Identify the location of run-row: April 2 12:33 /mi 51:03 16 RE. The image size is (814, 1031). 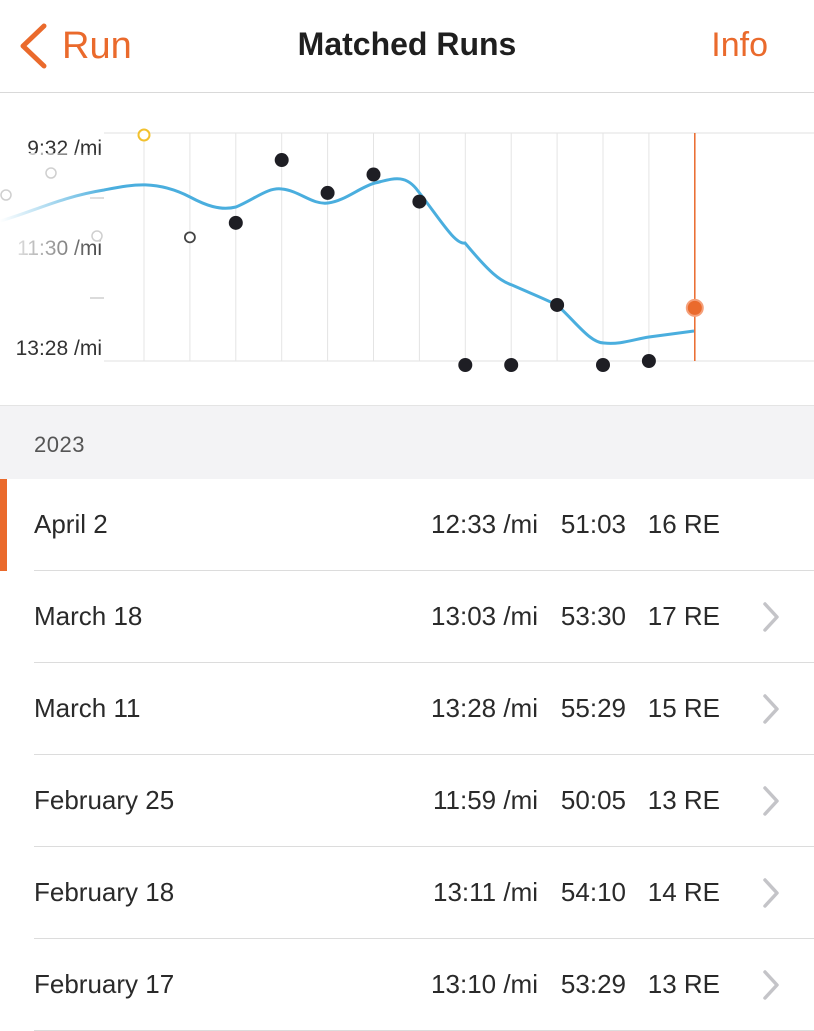
(407, 525).